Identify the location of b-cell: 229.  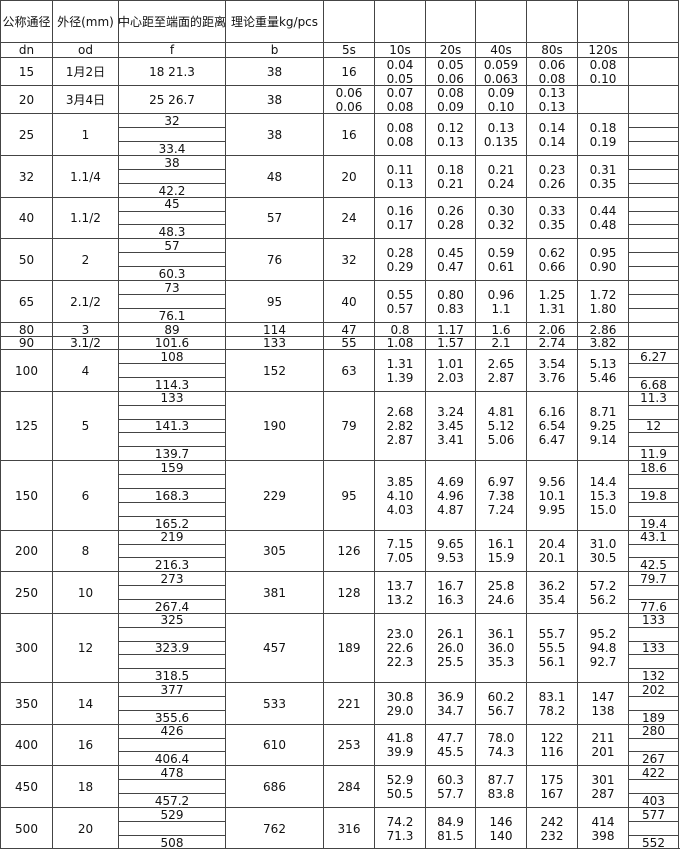
(274, 495).